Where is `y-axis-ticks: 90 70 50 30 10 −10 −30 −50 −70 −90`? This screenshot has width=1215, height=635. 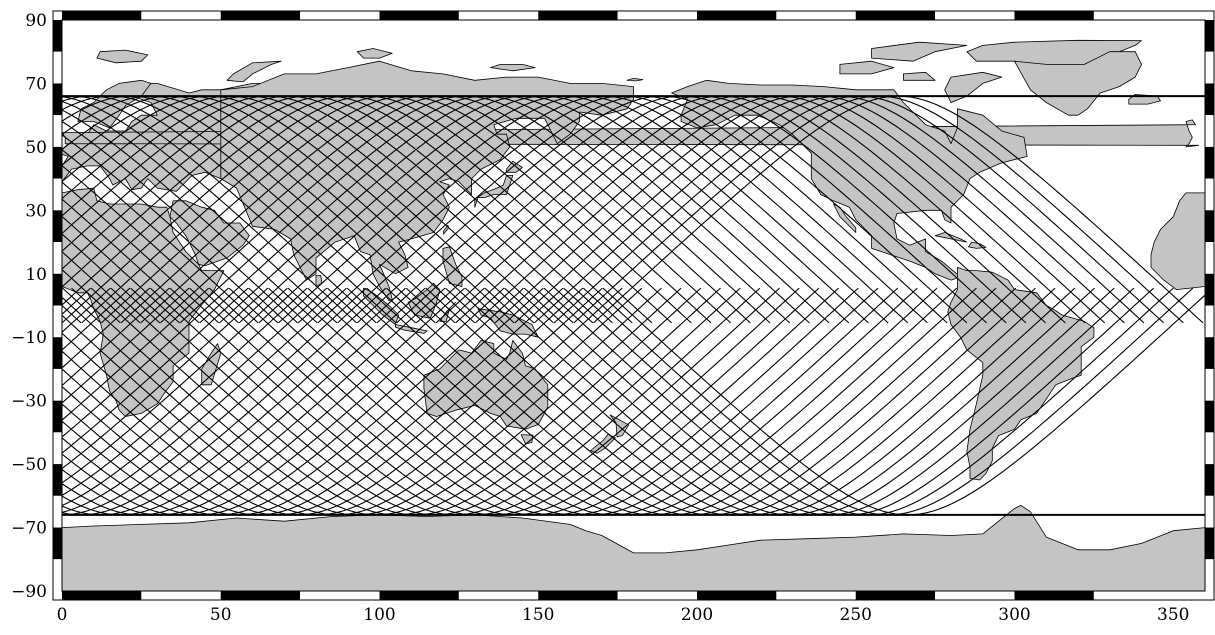 y-axis-ticks: 90 70 50 30 10 −10 −30 −50 −70 −90 is located at coordinates (29, 306).